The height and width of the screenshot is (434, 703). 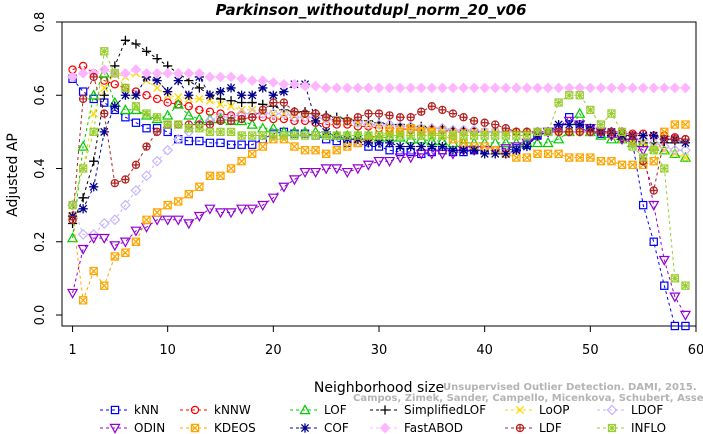 What do you see at coordinates (433, 427) in the screenshot?
I see `legend-label-fastabod: FastABOD` at bounding box center [433, 427].